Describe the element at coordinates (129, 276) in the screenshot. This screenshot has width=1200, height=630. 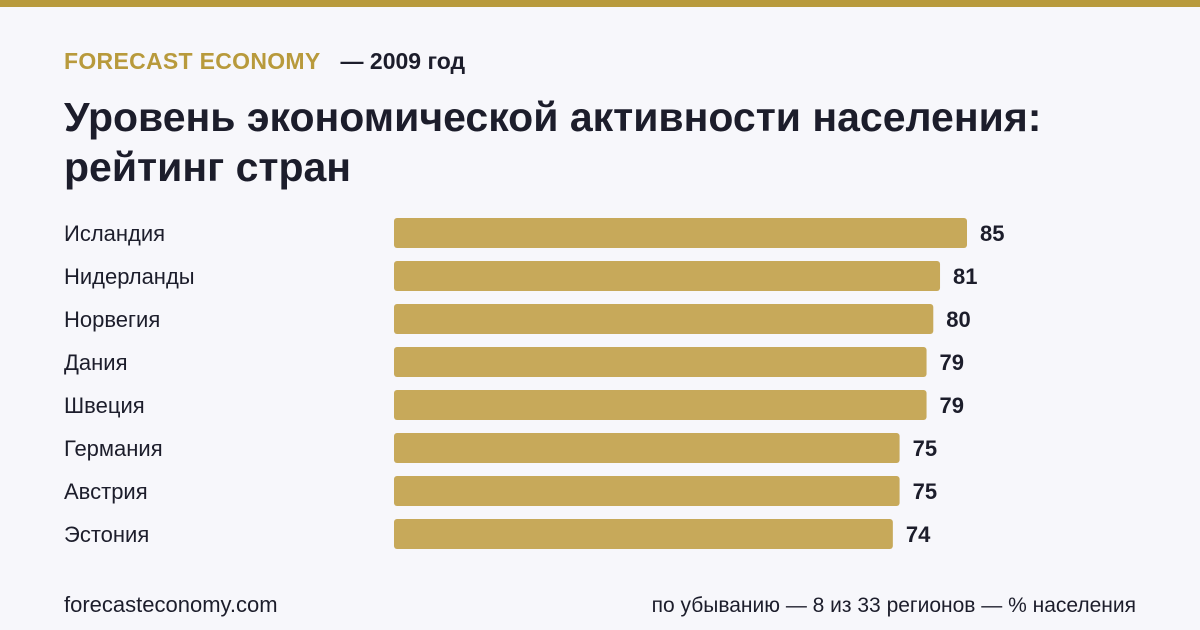
I see `category-label: Нидерланды` at that location.